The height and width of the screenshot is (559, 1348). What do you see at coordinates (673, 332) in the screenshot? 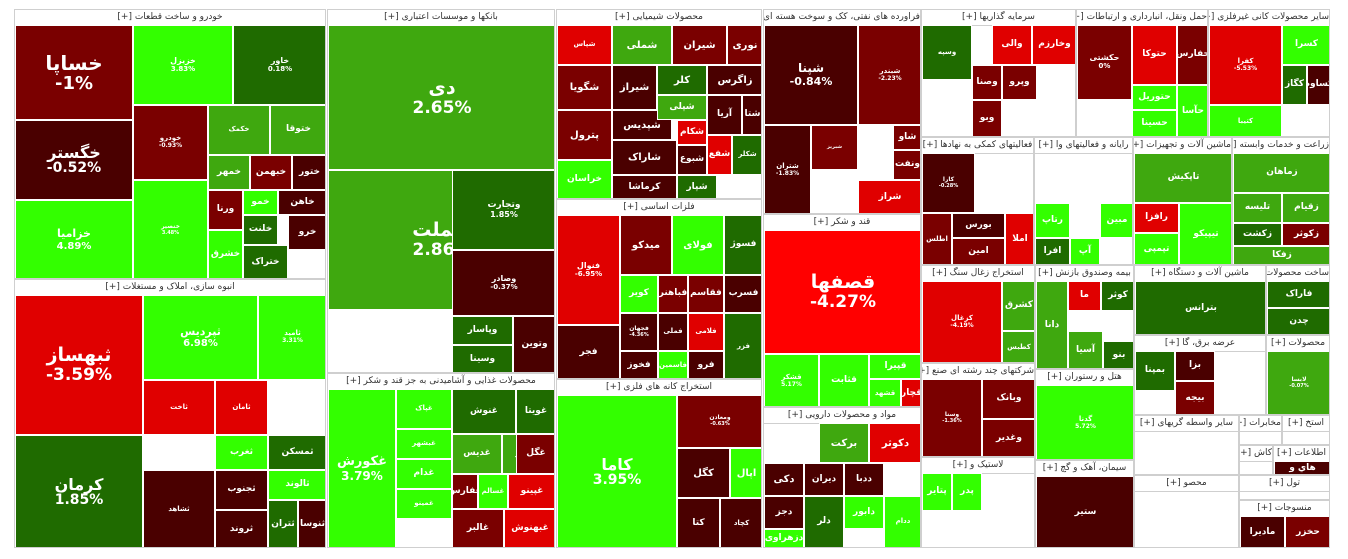
I see `stock-tile: فملی` at bounding box center [673, 332].